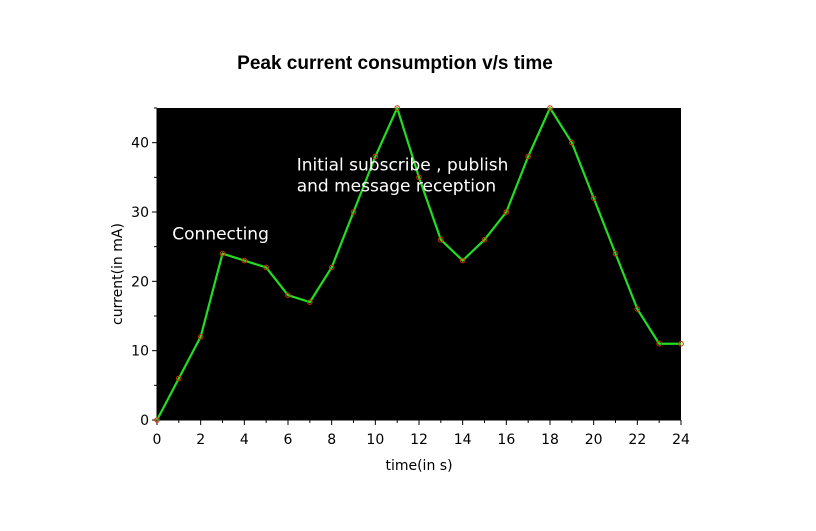 Image resolution: width=816 pixels, height=531 pixels. I want to click on chart-title: Peak current consumption v/s time, so click(395, 63).